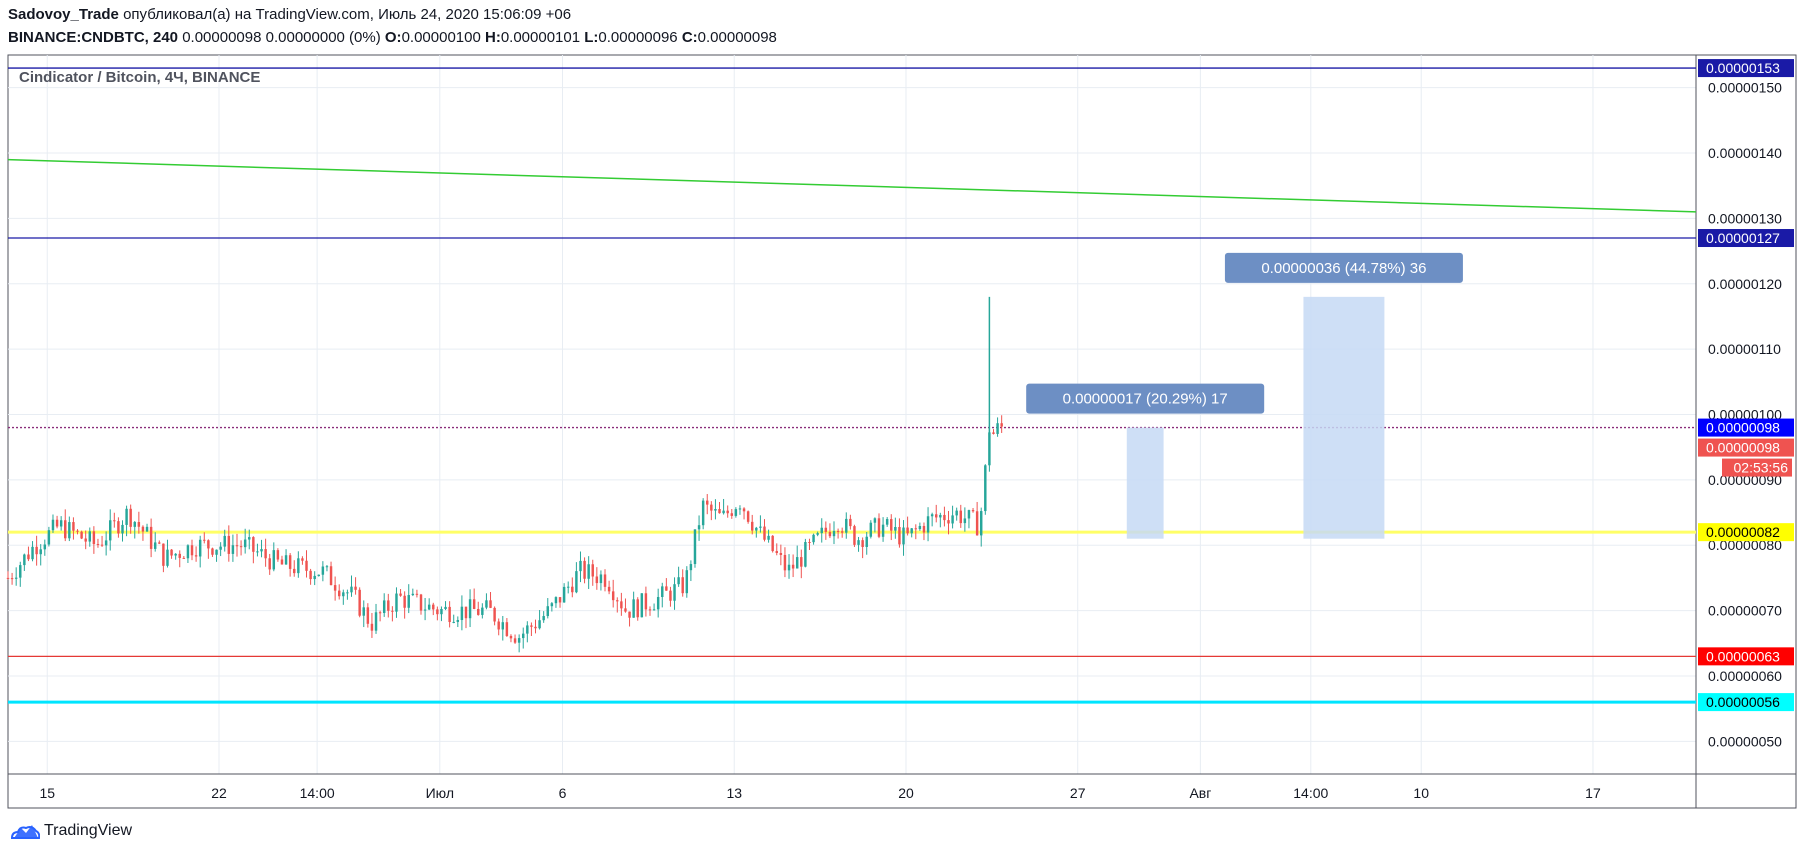  Describe the element at coordinates (1745, 218) in the screenshot. I see `price-tick-label: 0.00000130` at that location.